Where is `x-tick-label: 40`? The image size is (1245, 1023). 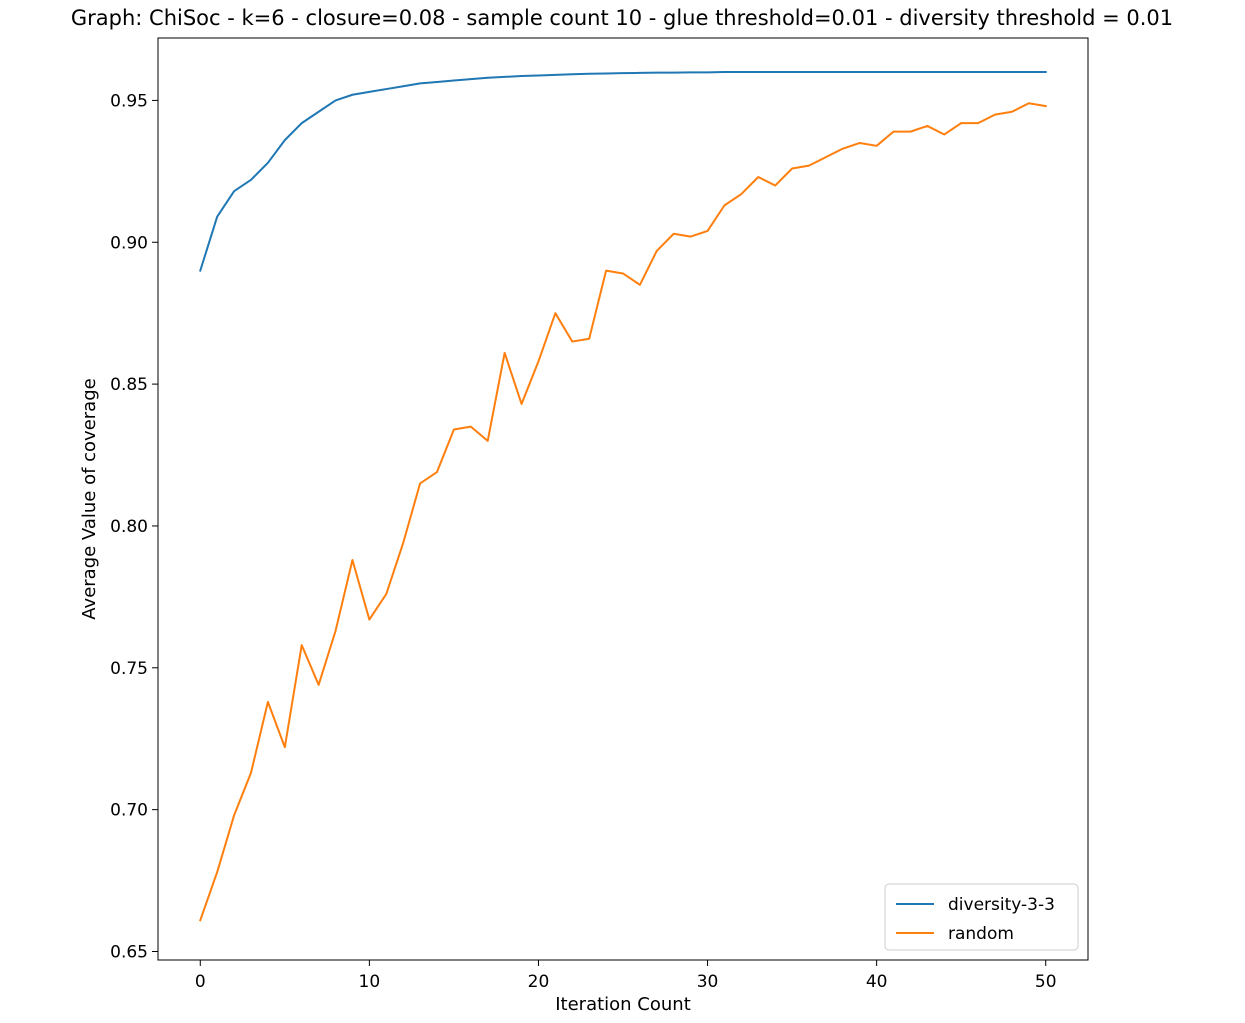
x-tick-label: 40 is located at coordinates (877, 982).